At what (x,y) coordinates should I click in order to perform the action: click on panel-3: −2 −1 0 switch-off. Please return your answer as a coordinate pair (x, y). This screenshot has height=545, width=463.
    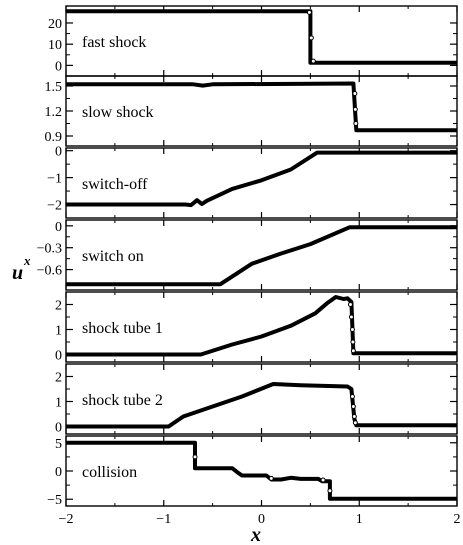
    Looking at the image, I should click on (252, 182).